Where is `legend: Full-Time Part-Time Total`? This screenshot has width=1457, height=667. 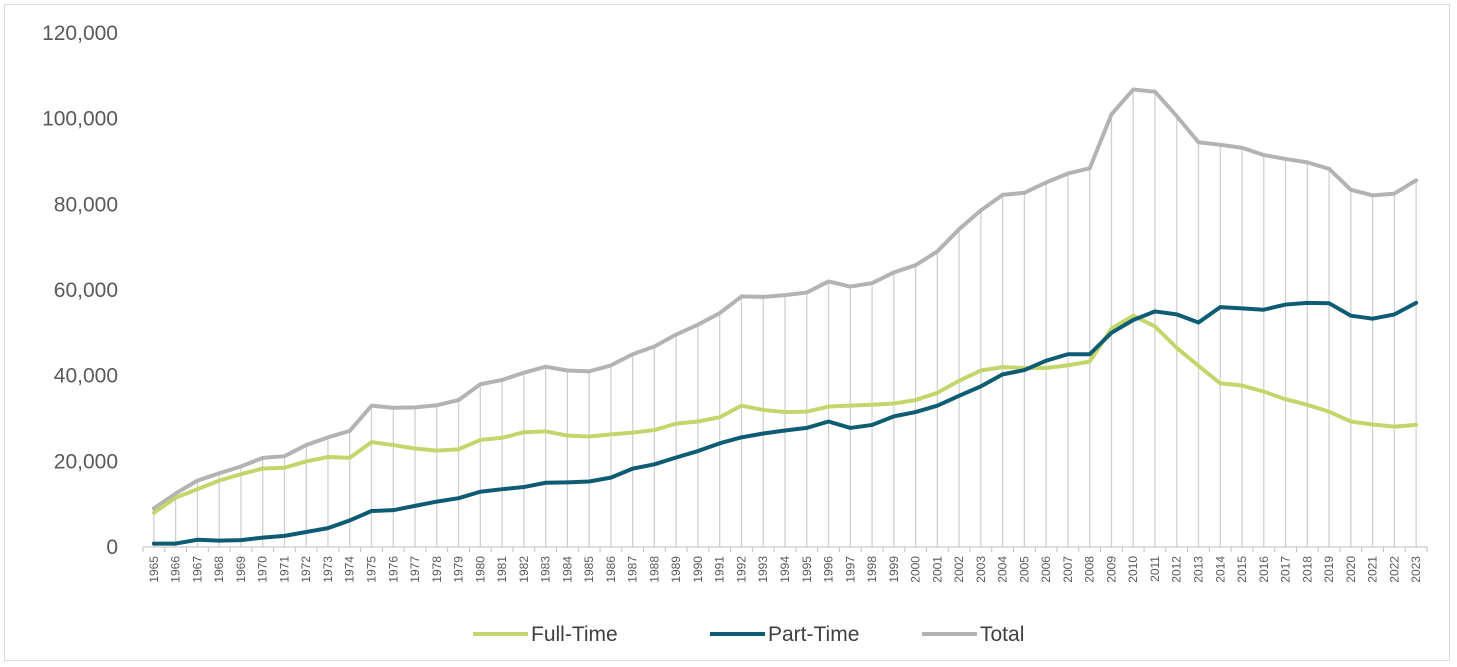
legend: Full-Time Part-Time Total is located at coordinates (748, 634).